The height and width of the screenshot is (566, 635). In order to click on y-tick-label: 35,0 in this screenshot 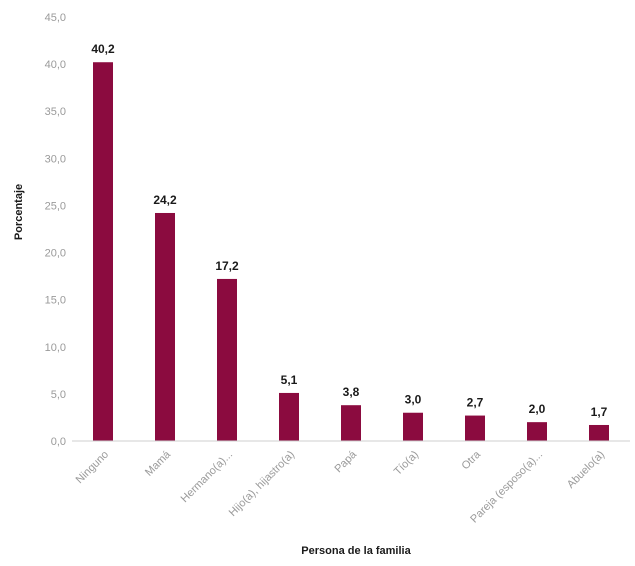, I will do `click(55, 112)`.